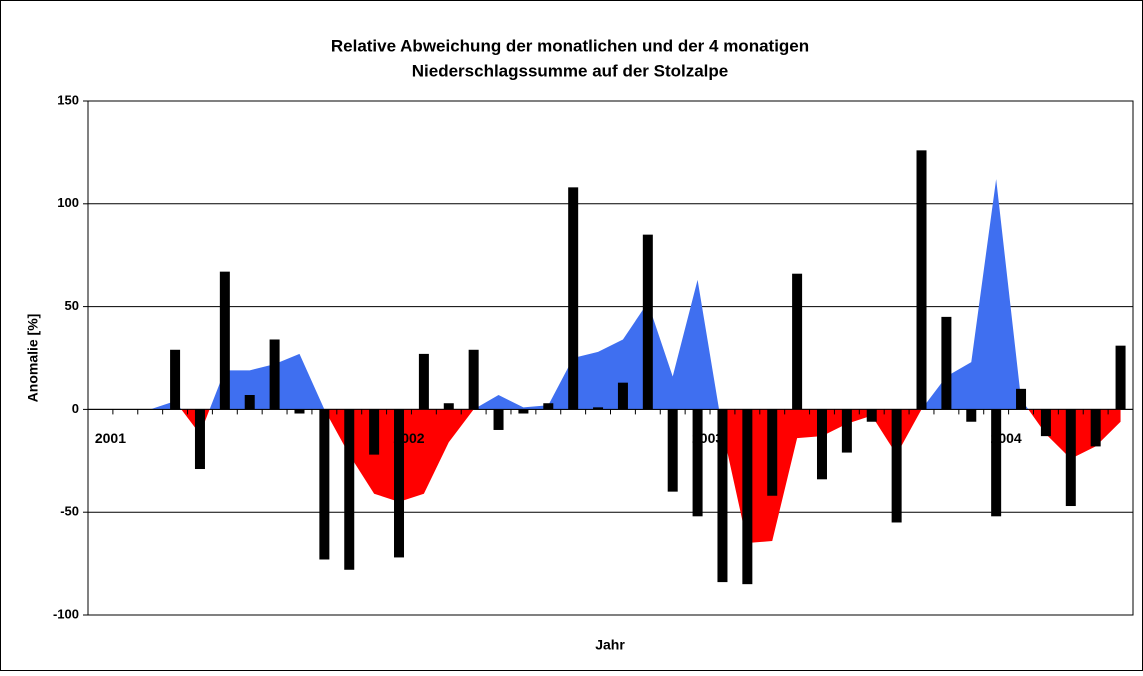 The height and width of the screenshot is (676, 1143). Describe the element at coordinates (68, 99) in the screenshot. I see `y-tick-label: 150` at that location.